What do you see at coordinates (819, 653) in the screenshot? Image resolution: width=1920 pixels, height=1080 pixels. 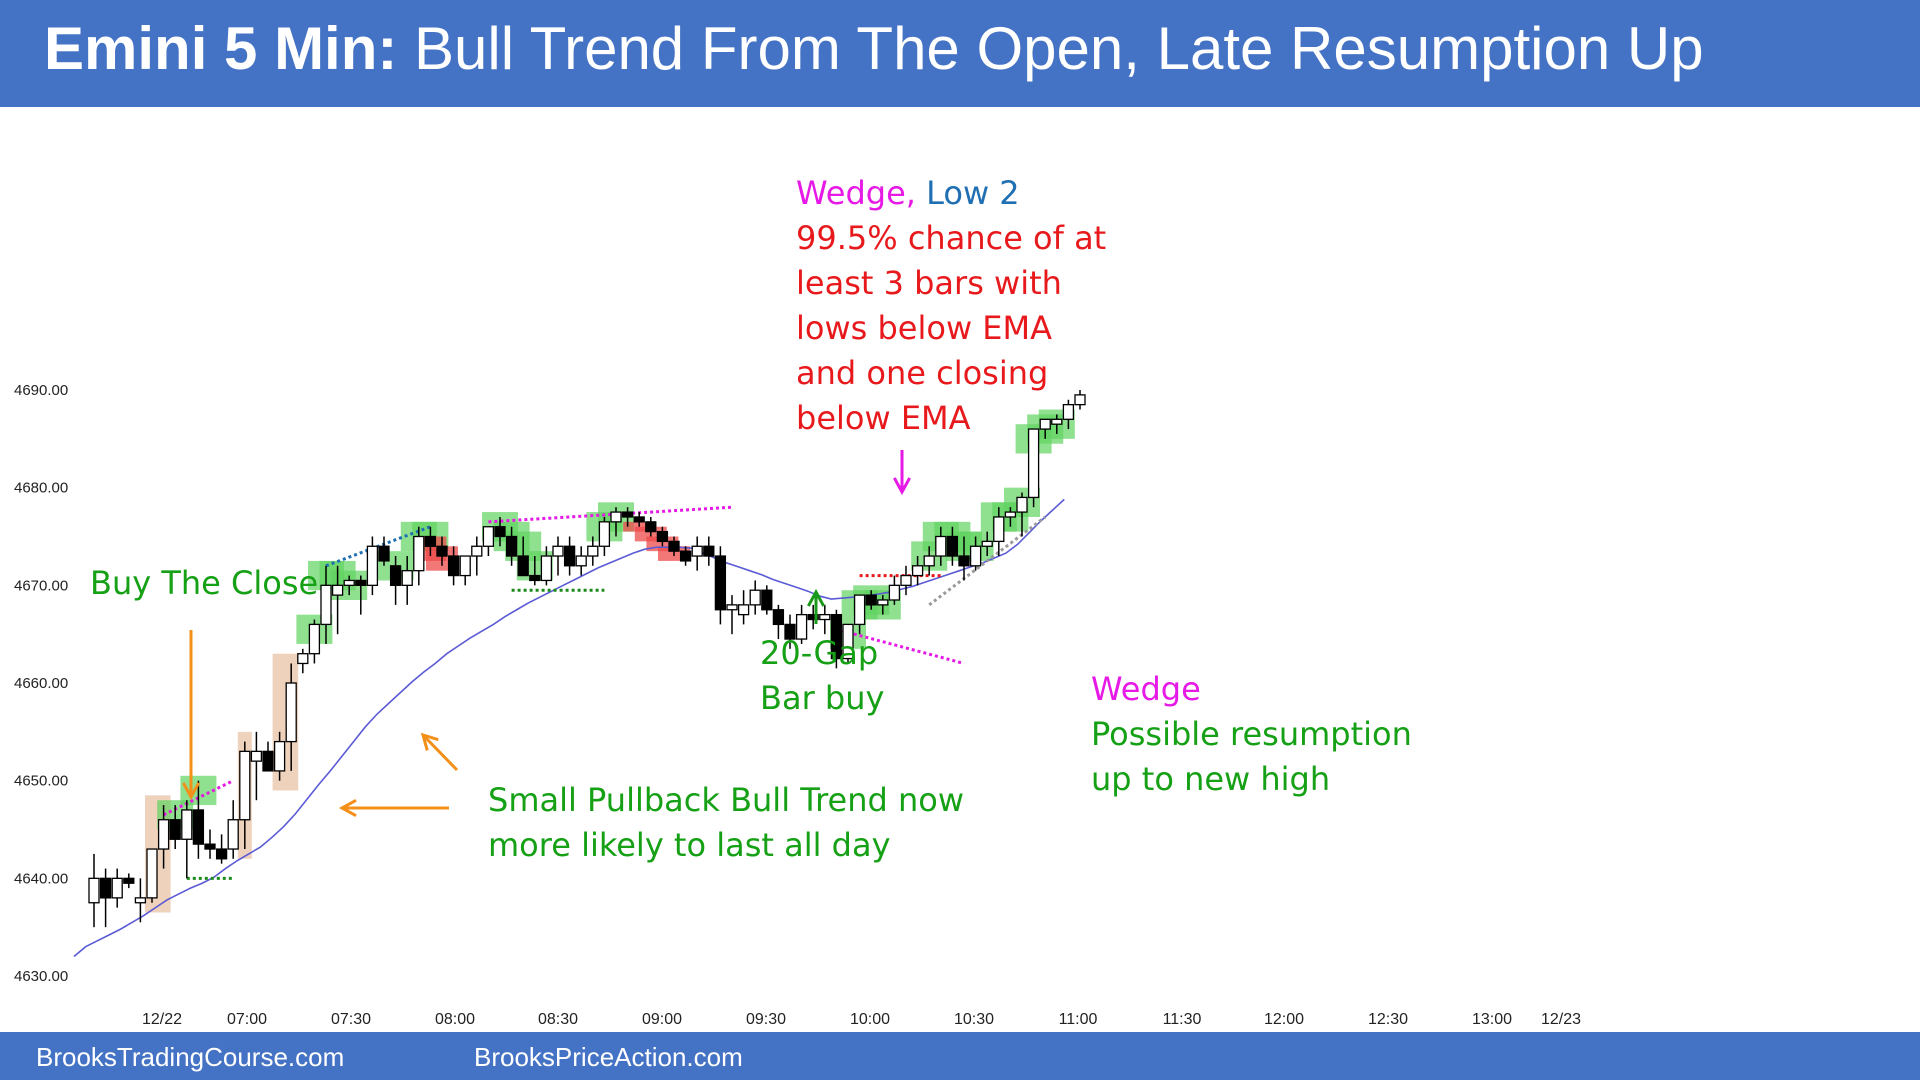 I see `gap-bar-line: 20-Gap` at bounding box center [819, 653].